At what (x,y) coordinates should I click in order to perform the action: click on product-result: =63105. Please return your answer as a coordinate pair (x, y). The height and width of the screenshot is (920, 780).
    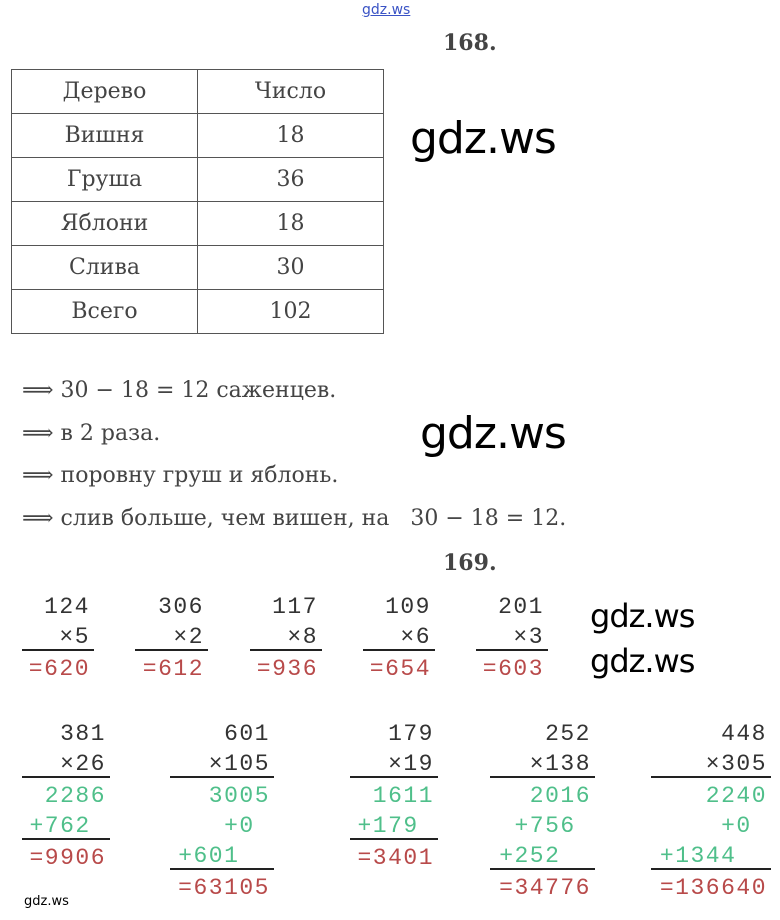
    Looking at the image, I should click on (224, 888).